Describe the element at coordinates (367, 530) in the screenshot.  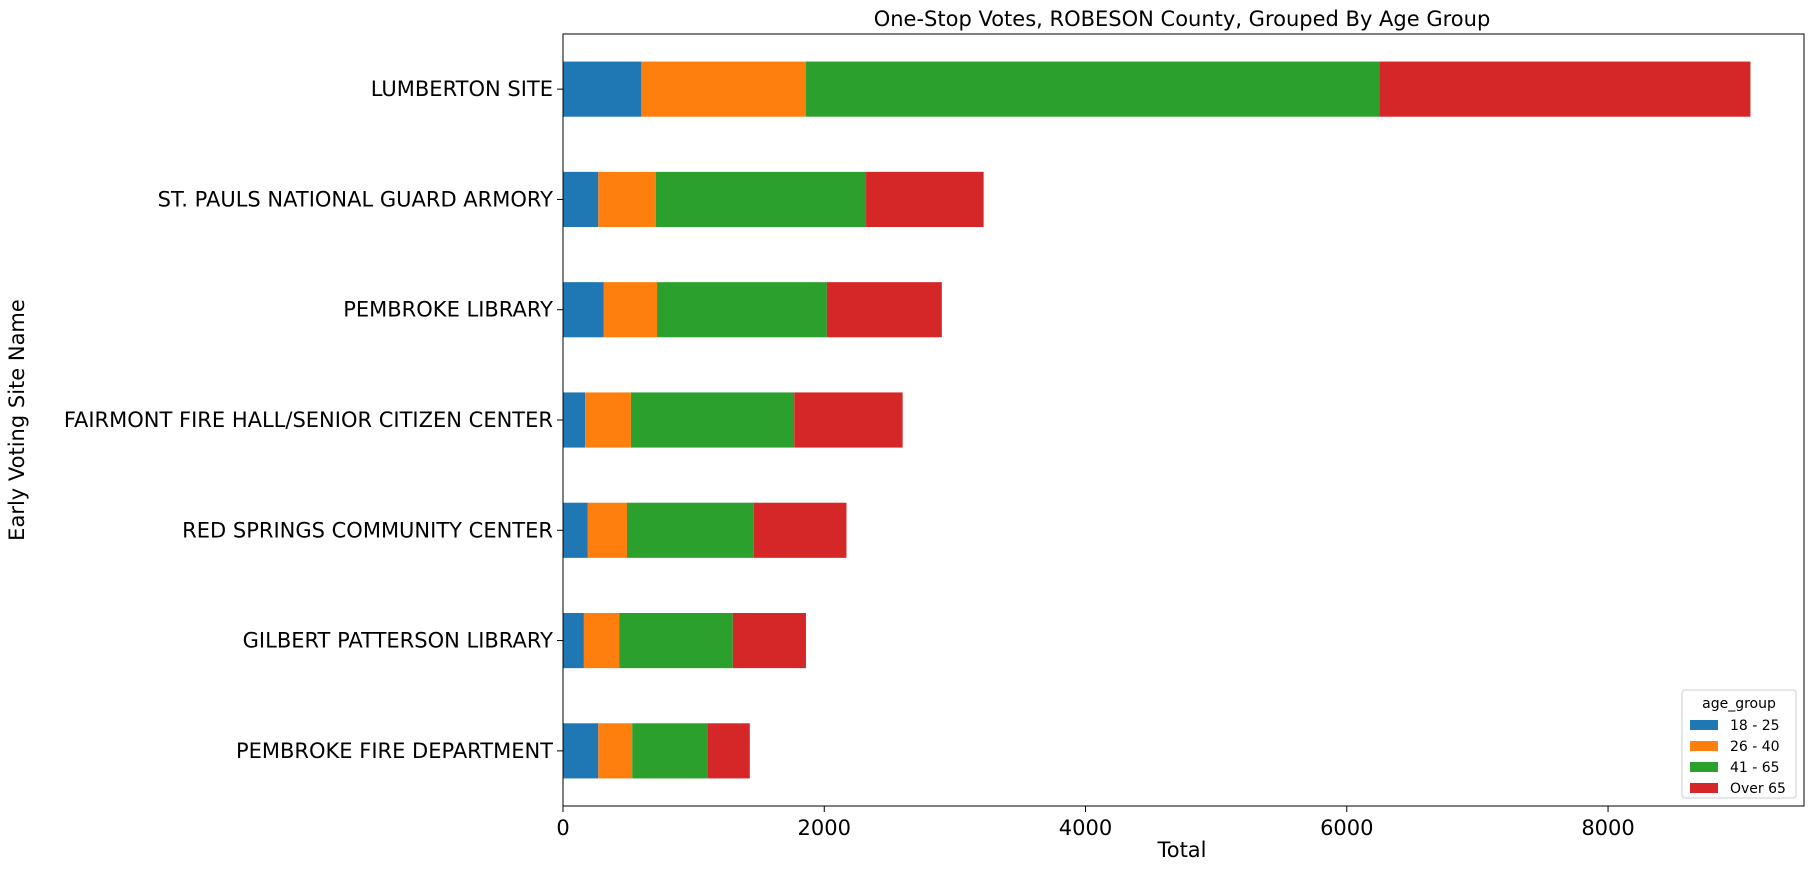
I see `y-tick-label: RED SPRINGS COMMUNITY CENTER` at that location.